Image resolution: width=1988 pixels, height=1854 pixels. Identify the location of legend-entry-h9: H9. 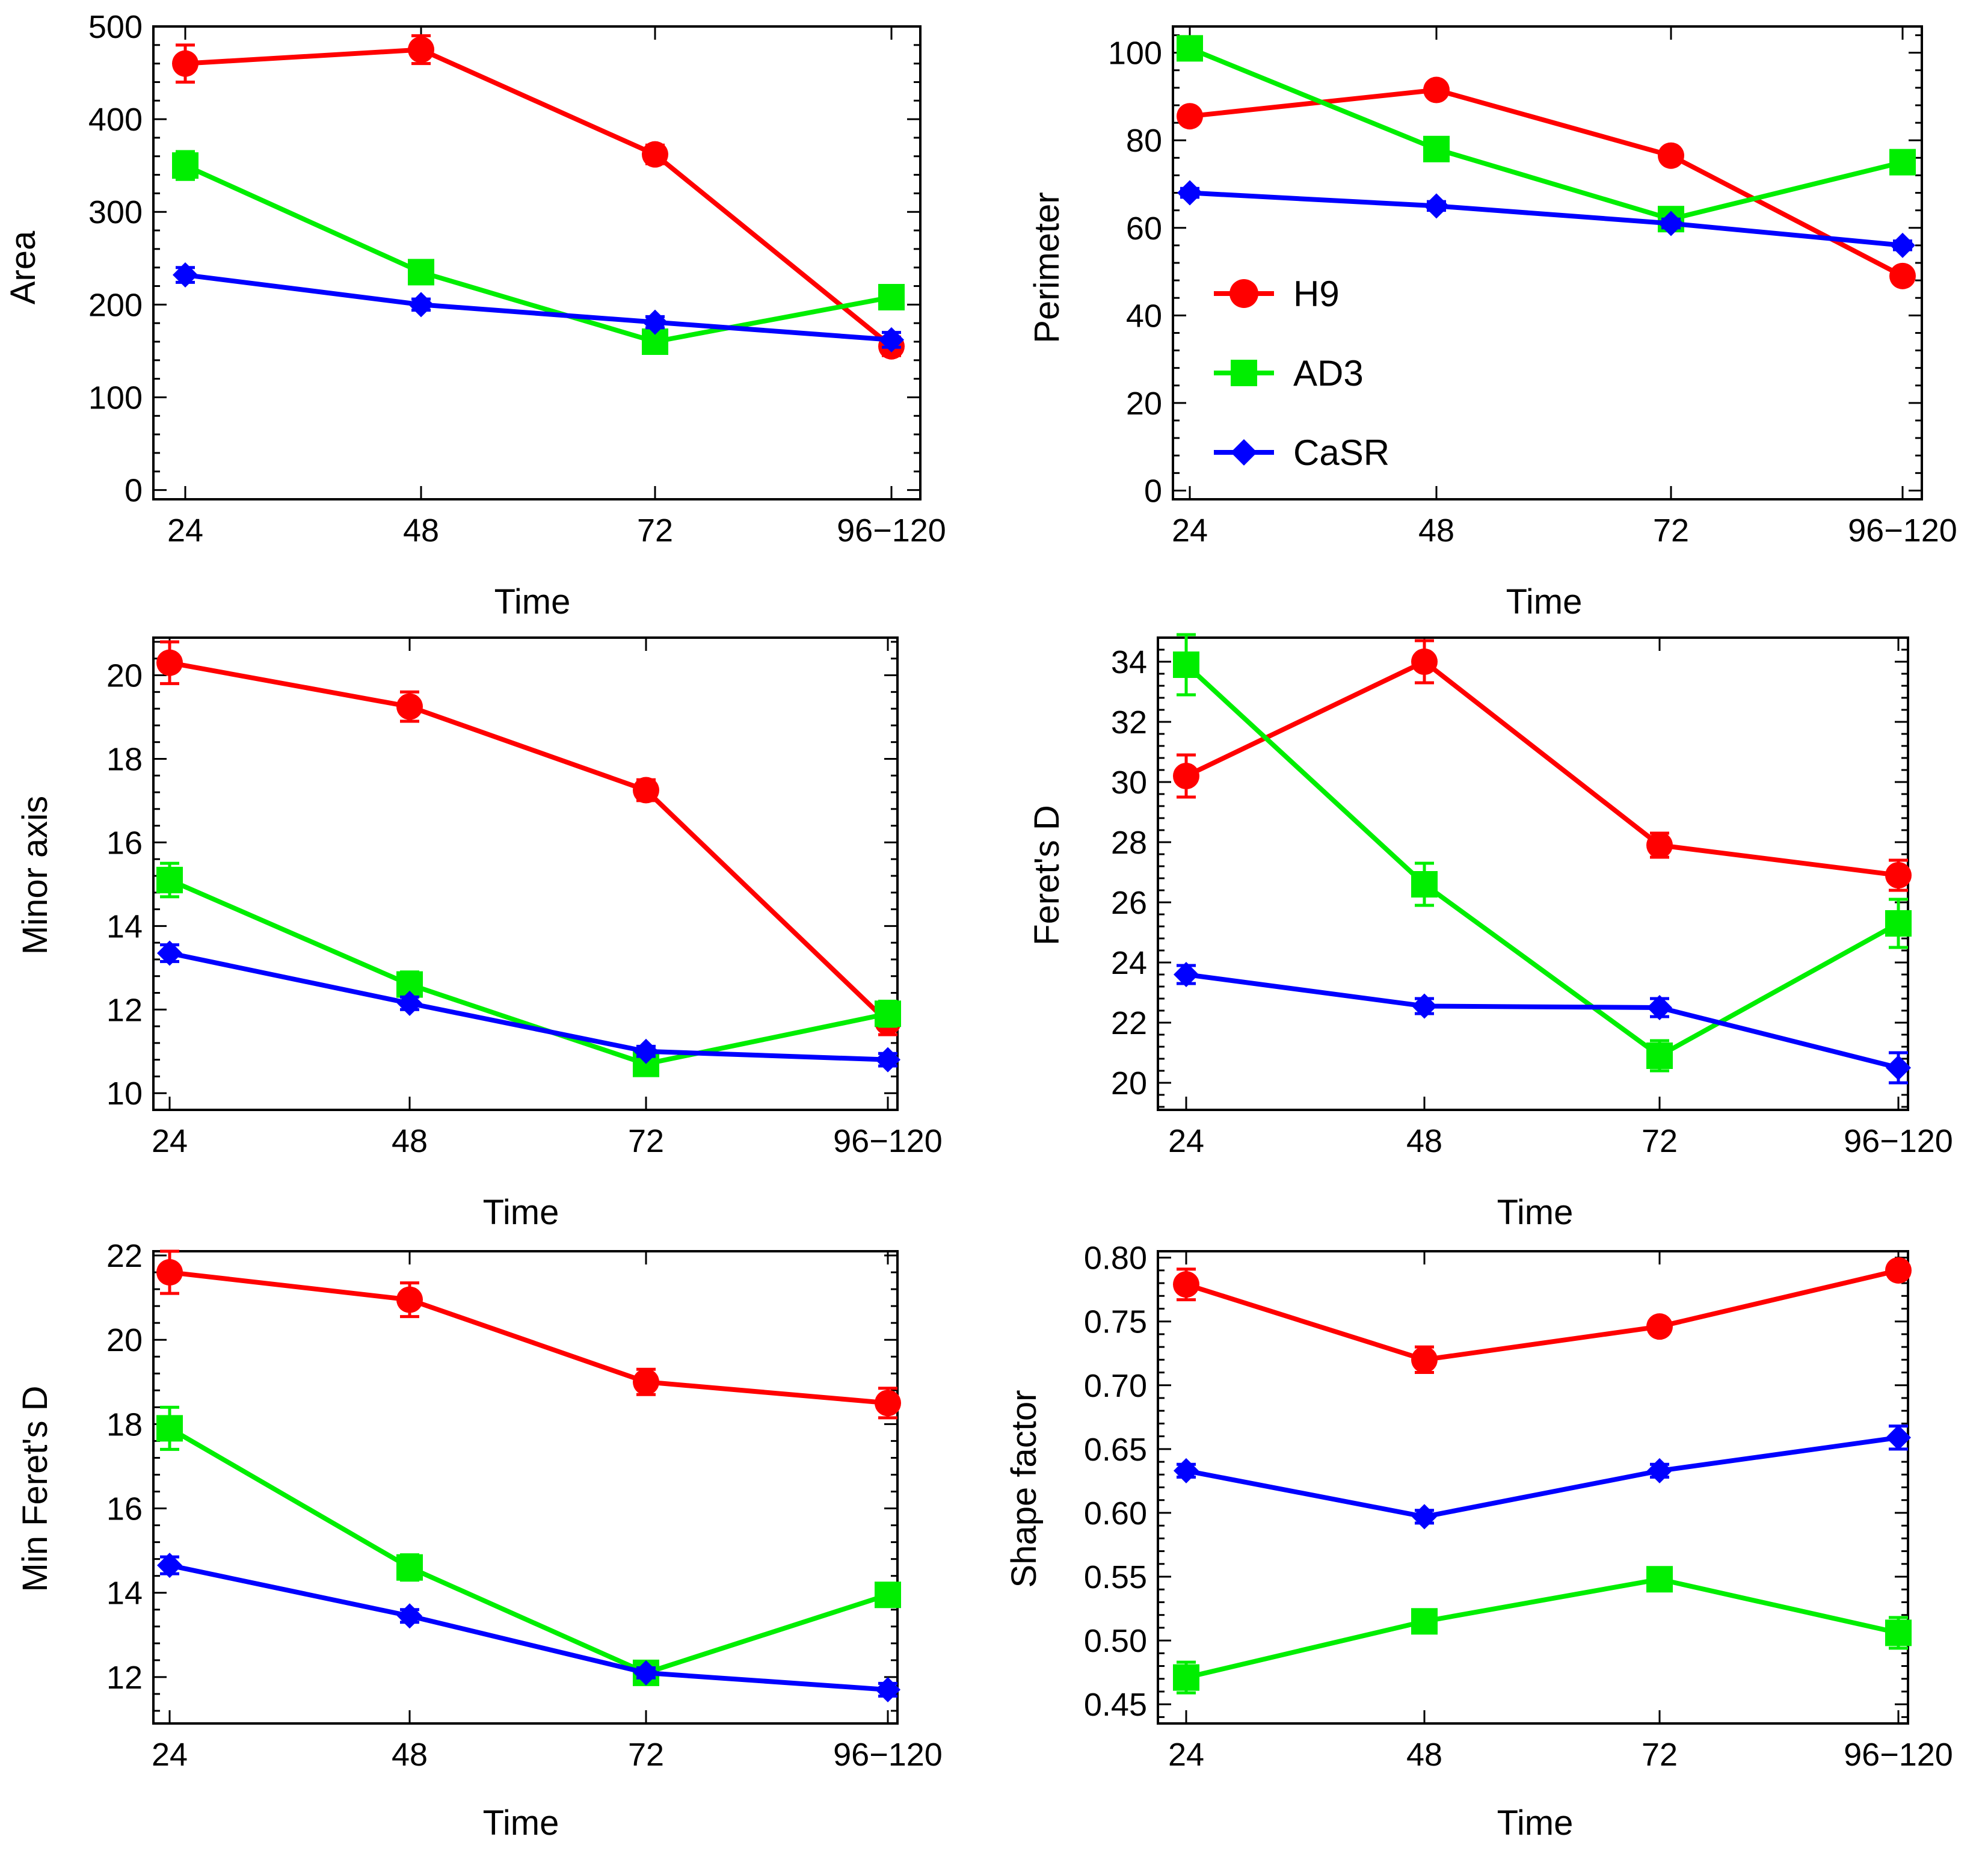
(1277, 294).